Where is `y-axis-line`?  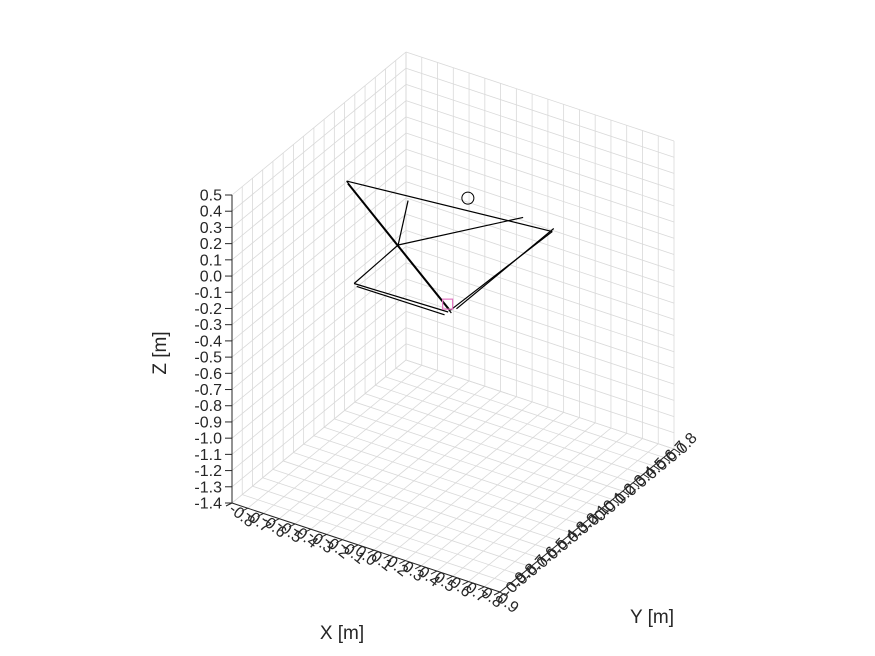
y-axis-line is located at coordinates (587, 520).